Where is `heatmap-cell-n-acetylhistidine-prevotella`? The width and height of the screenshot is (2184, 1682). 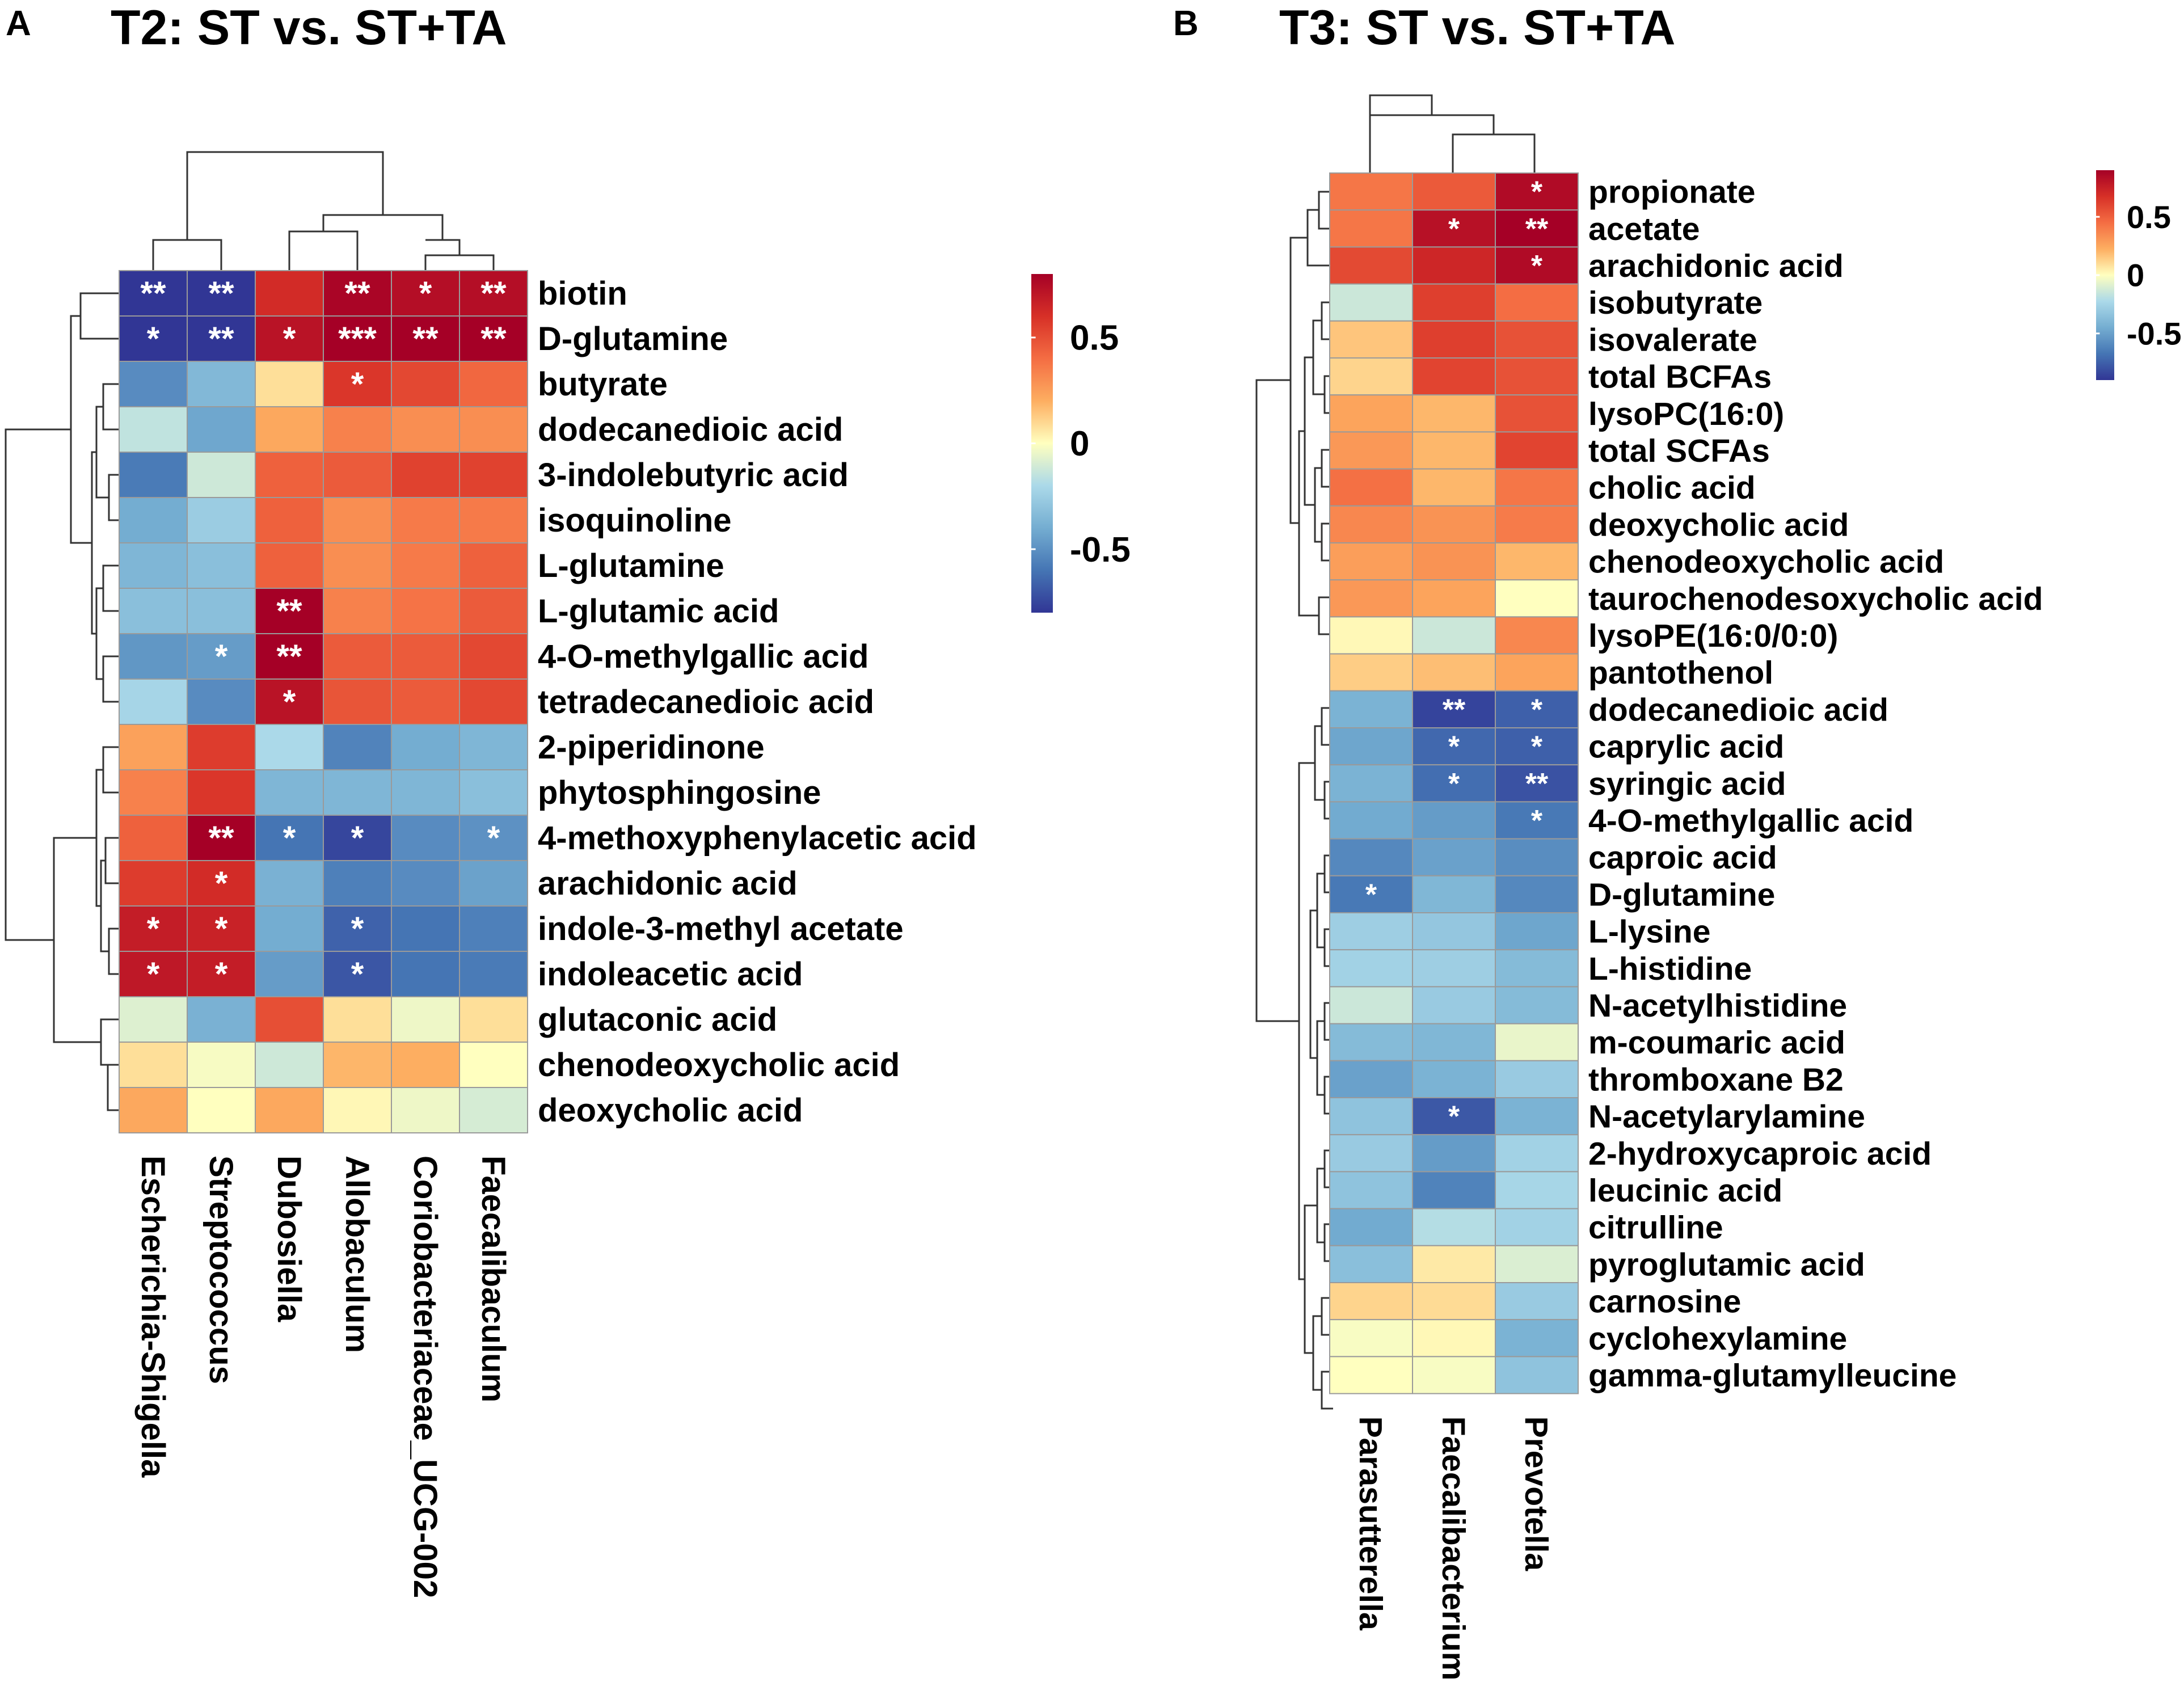 heatmap-cell-n-acetylhistidine-prevotella is located at coordinates (1537, 1006).